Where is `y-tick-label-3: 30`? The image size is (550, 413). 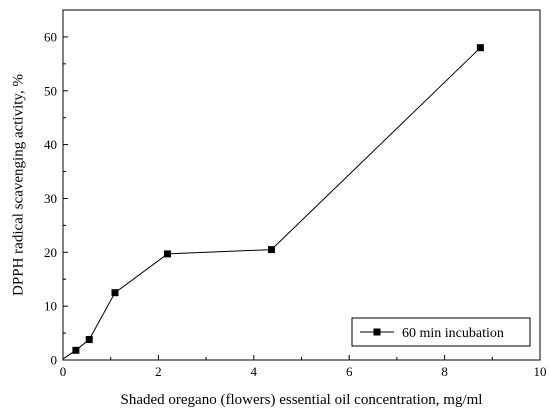 y-tick-label-3: 30 is located at coordinates (50, 198).